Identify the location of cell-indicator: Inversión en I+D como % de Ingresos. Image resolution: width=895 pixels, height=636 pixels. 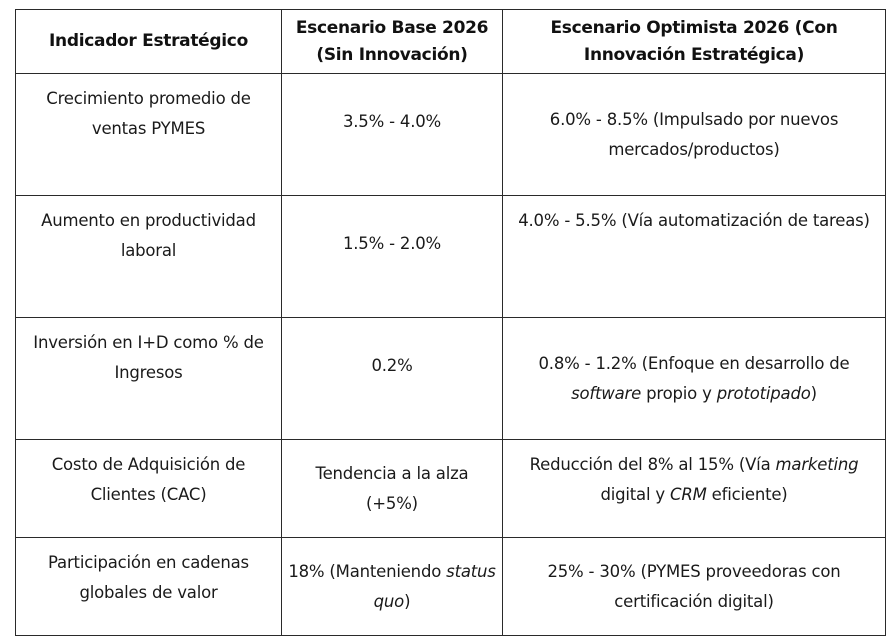
(148, 378).